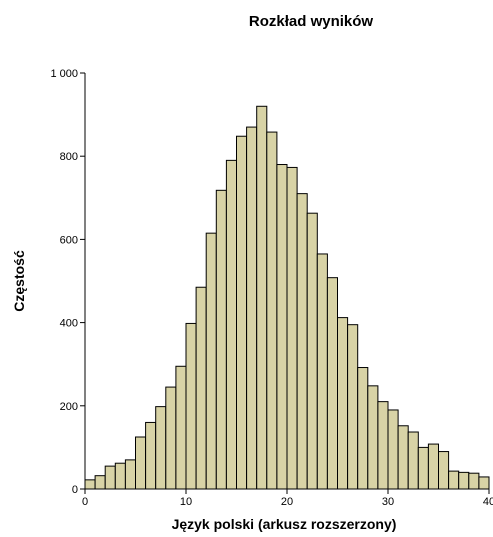 The image size is (493, 537). What do you see at coordinates (69, 407) in the screenshot?
I see `y-tick-label: 200` at bounding box center [69, 407].